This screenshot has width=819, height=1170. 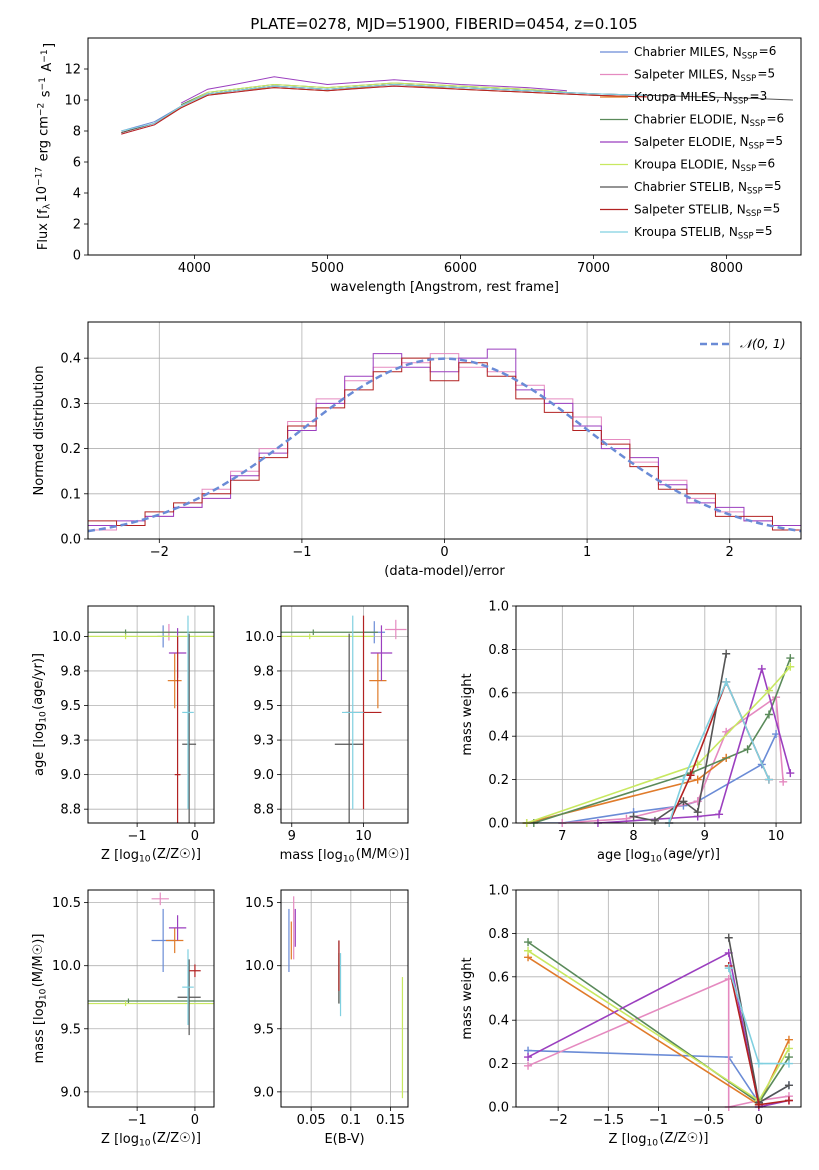 What do you see at coordinates (587, 552) in the screenshot?
I see `x-tick-label: 1` at bounding box center [587, 552].